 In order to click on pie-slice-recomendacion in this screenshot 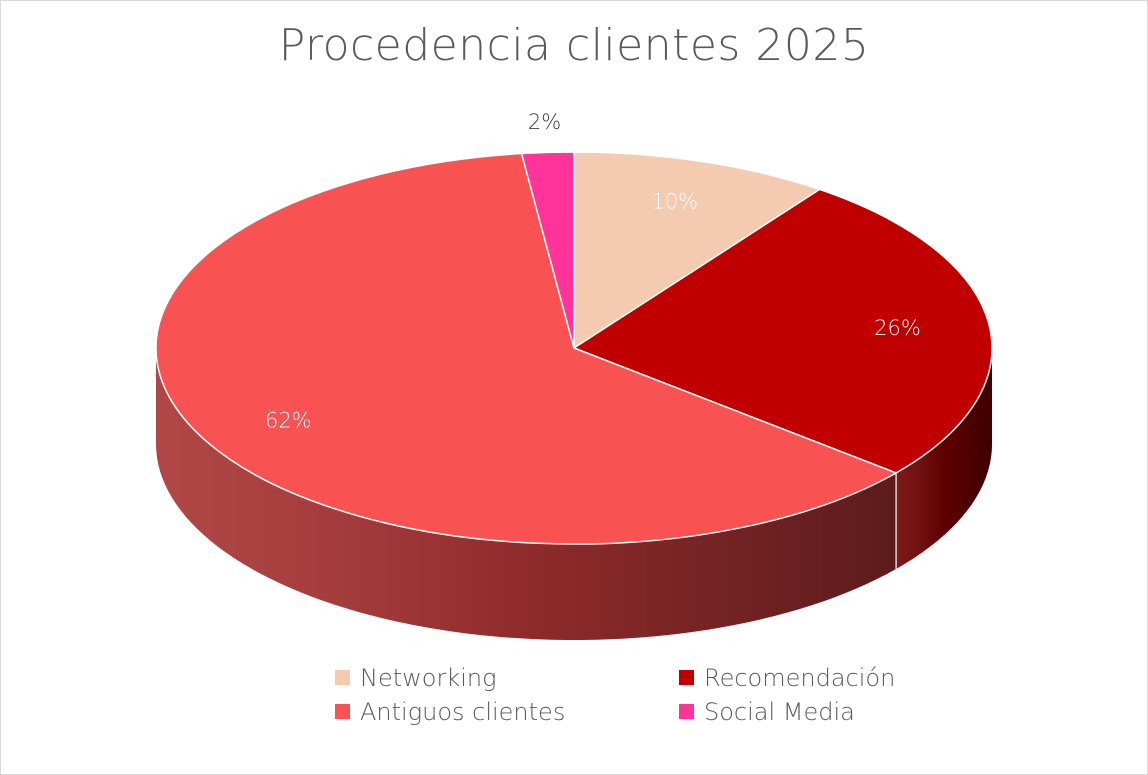, I will do `click(783, 331)`.